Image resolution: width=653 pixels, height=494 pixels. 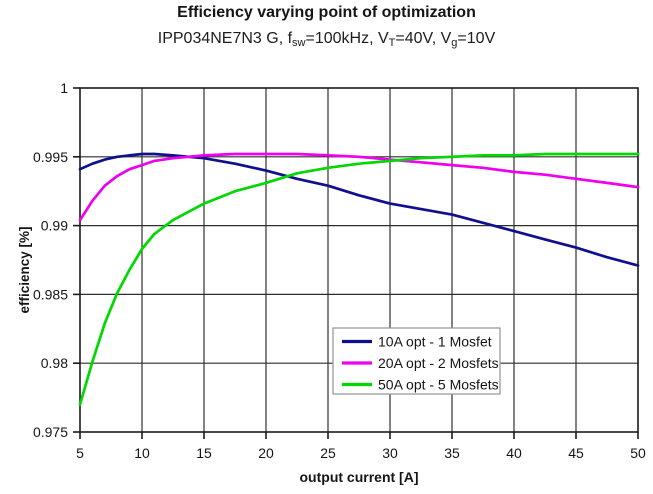 I want to click on x-tick-label: 40, so click(x=514, y=453).